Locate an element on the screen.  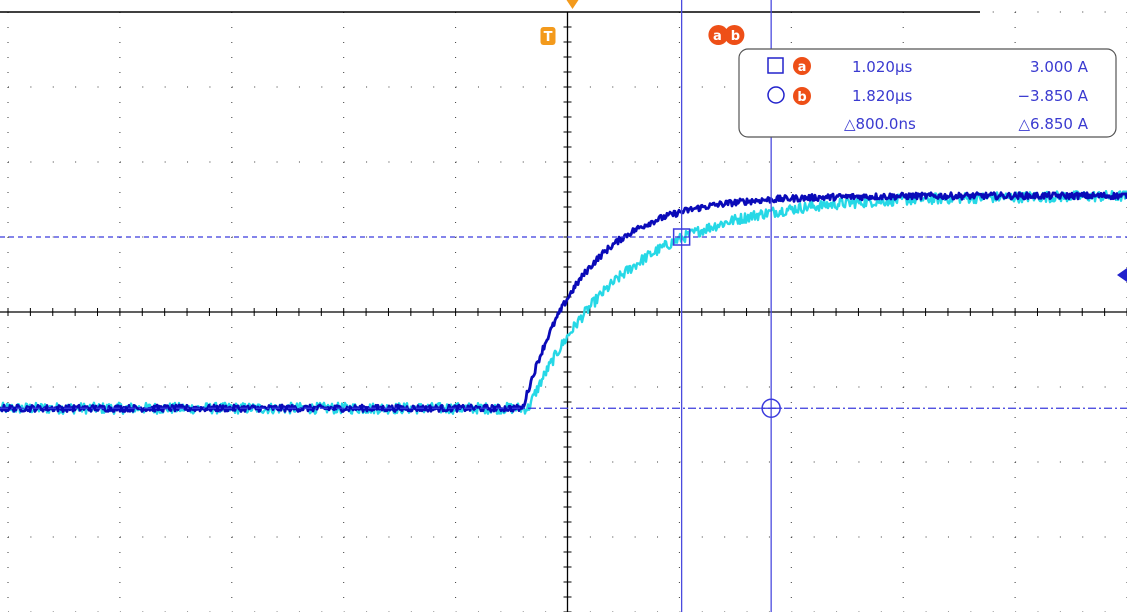
cursor-b-badge-label: b is located at coordinates (801, 97).